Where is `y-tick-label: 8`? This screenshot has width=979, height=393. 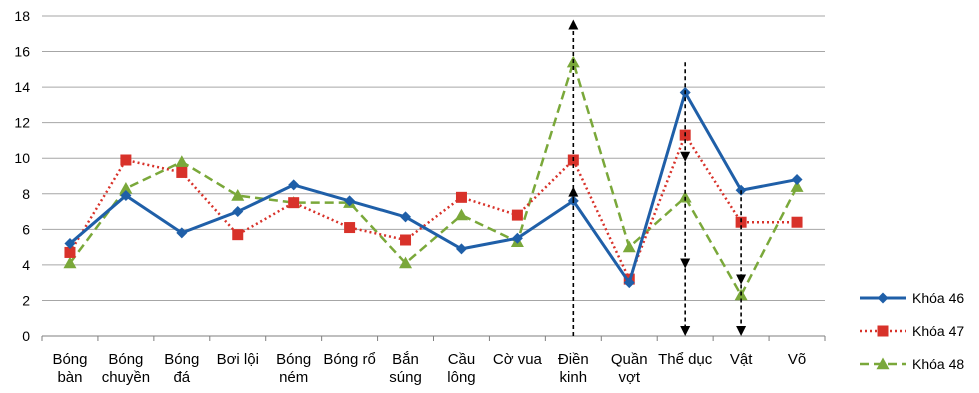
y-tick-label: 8 is located at coordinates (26, 194).